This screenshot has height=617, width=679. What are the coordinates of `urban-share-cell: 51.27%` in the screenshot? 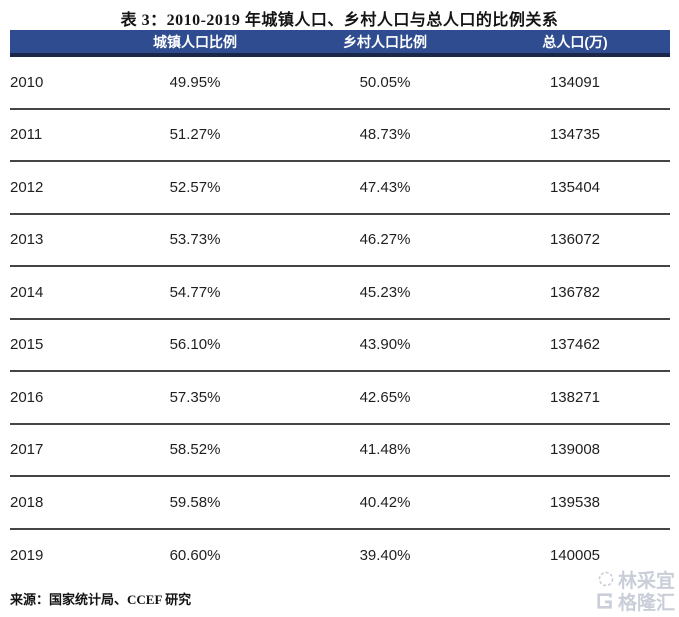 It's located at (195, 135).